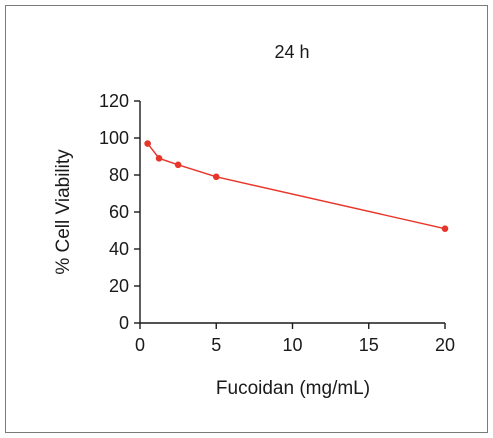  I want to click on chart-title: 24 h, so click(291, 52).